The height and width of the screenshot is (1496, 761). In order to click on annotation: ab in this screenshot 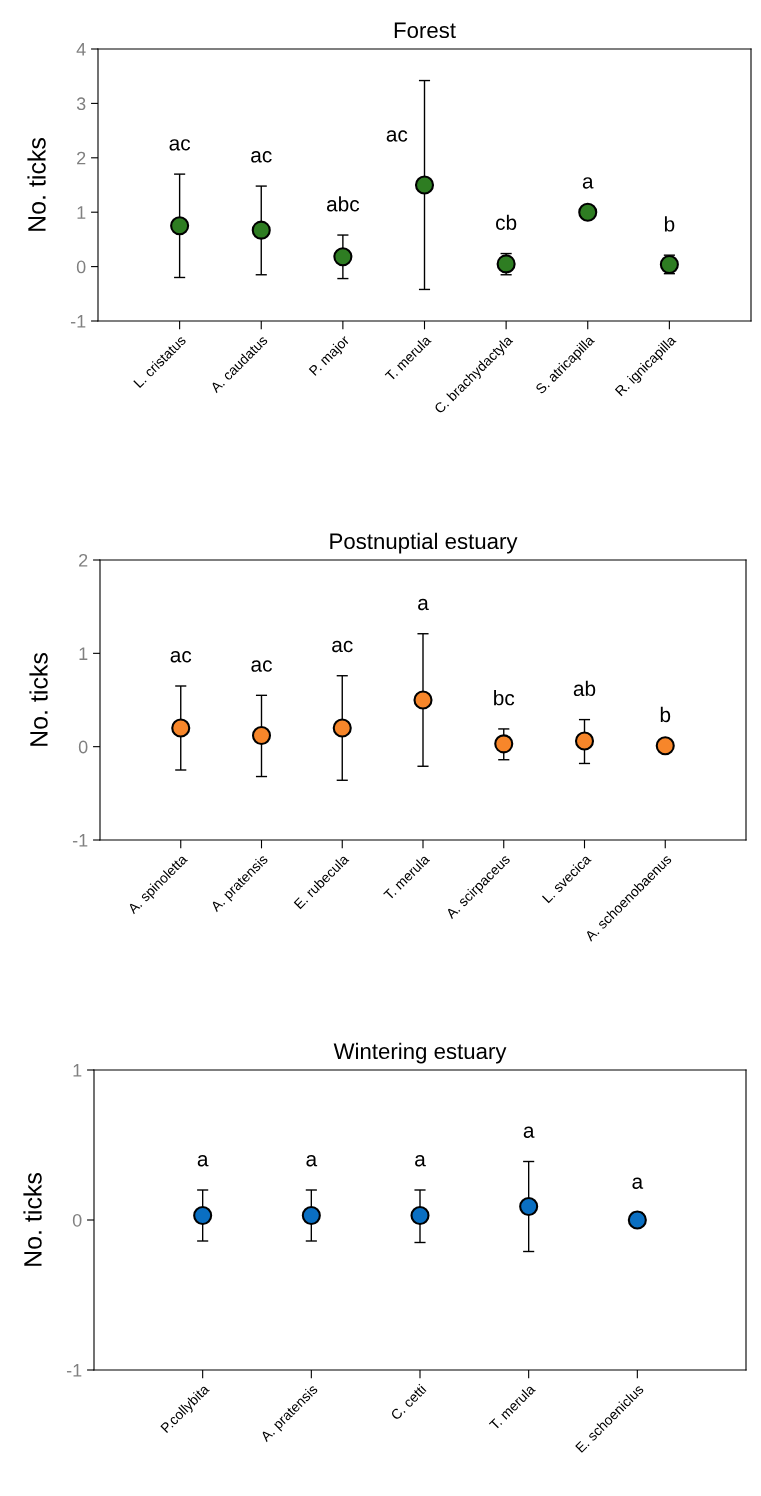, I will do `click(584, 688)`.